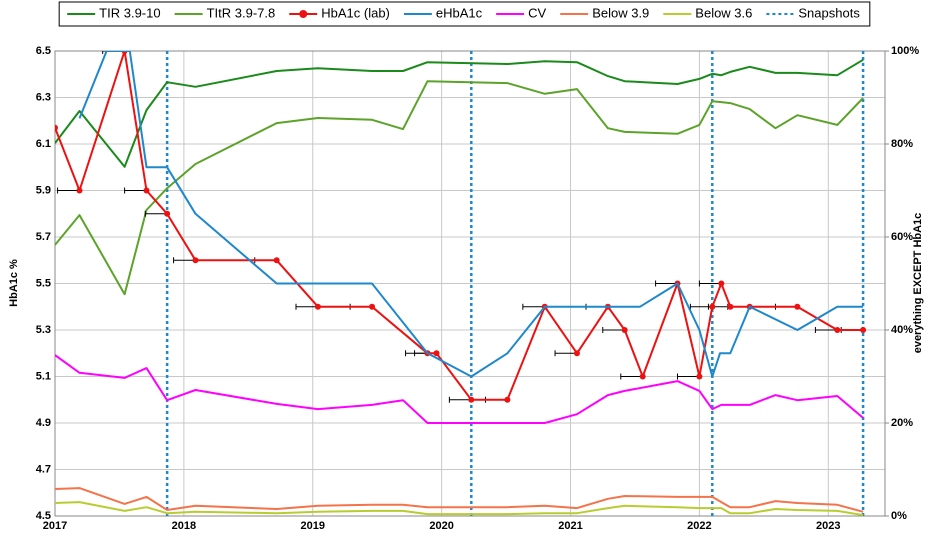 This screenshot has width=929, height=538. Describe the element at coordinates (43, 283) in the screenshot. I see `y-tick-label: 5.5` at that location.